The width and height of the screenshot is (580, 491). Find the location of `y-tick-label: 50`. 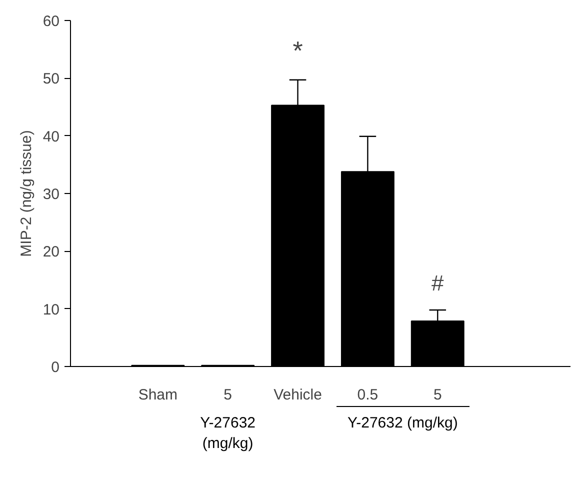

y-tick-label: 50 is located at coordinates (51, 79).